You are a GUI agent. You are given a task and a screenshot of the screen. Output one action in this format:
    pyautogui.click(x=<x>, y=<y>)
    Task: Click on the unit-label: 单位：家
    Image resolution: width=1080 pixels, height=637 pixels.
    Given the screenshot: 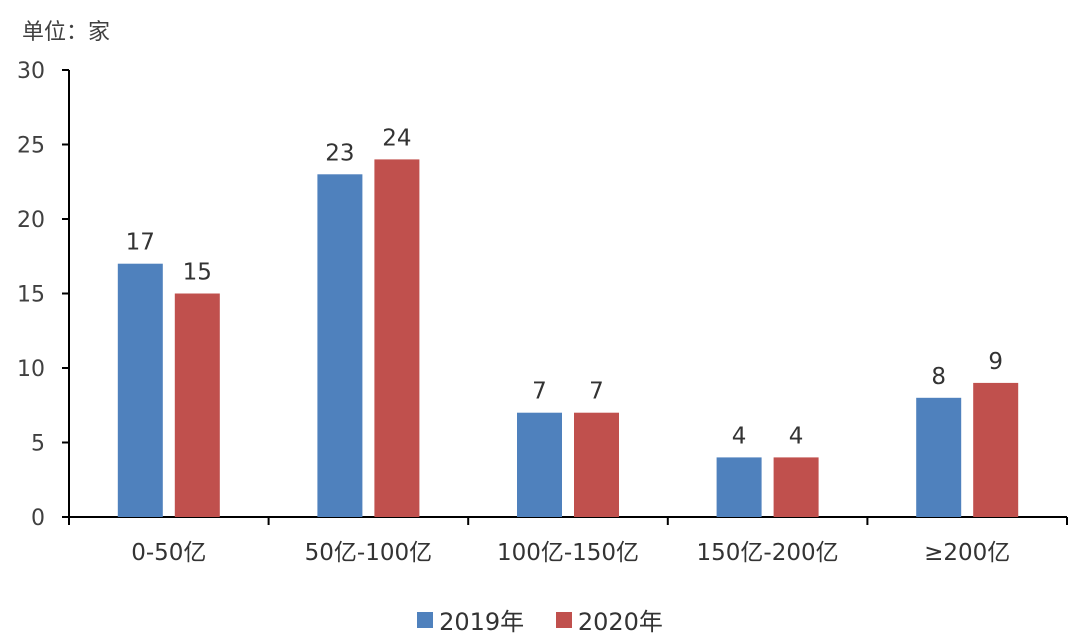 What is the action you would take?
    pyautogui.click(x=66, y=32)
    